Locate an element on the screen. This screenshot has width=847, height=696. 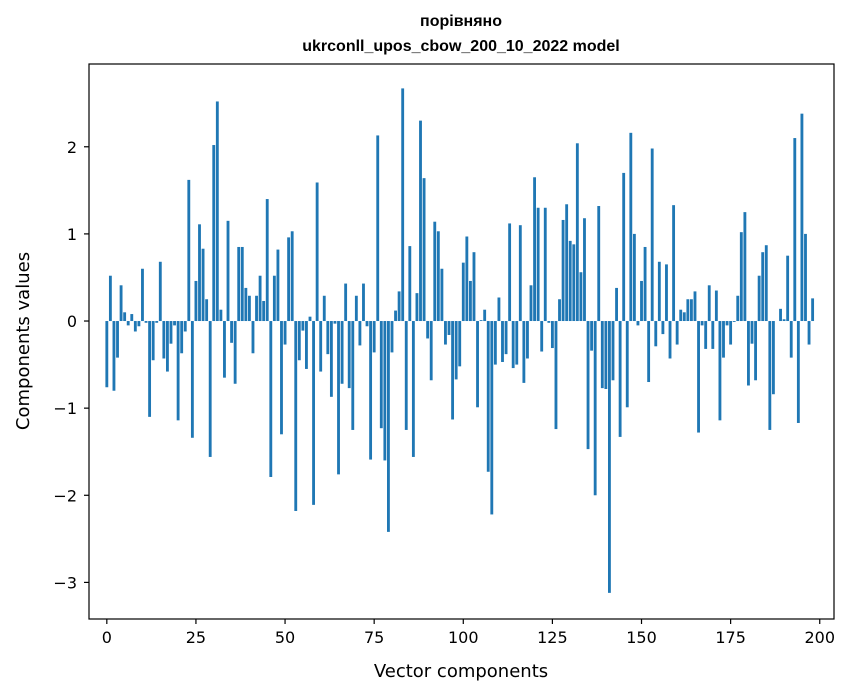
y-tick-label-0: 0 is located at coordinates (72, 321).